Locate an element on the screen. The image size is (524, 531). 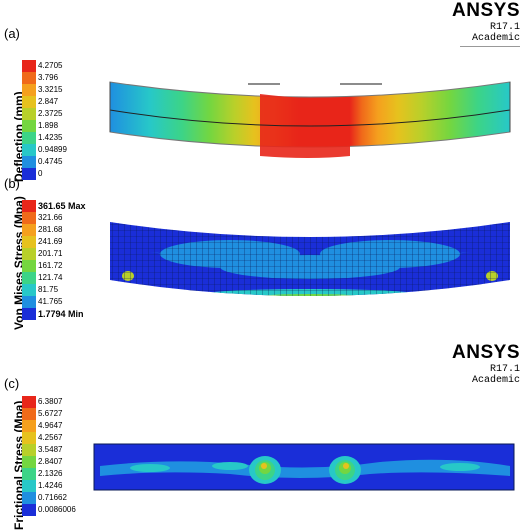
legend-value: 3.796 is located at coordinates (48, 77).